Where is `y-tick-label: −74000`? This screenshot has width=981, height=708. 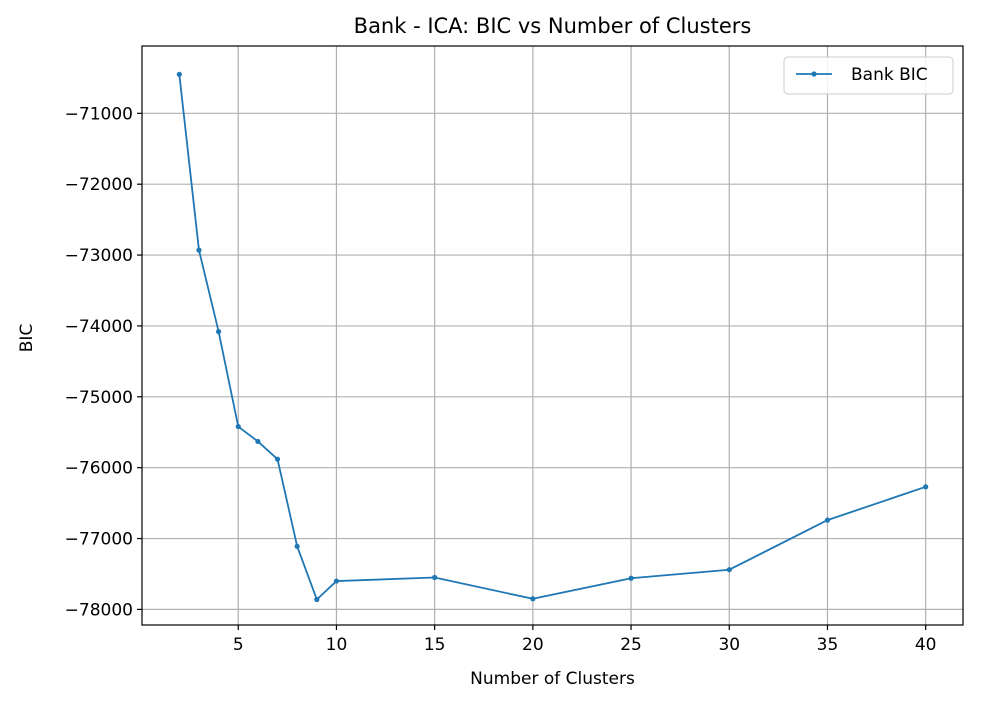
y-tick-label: −74000 is located at coordinates (99, 327).